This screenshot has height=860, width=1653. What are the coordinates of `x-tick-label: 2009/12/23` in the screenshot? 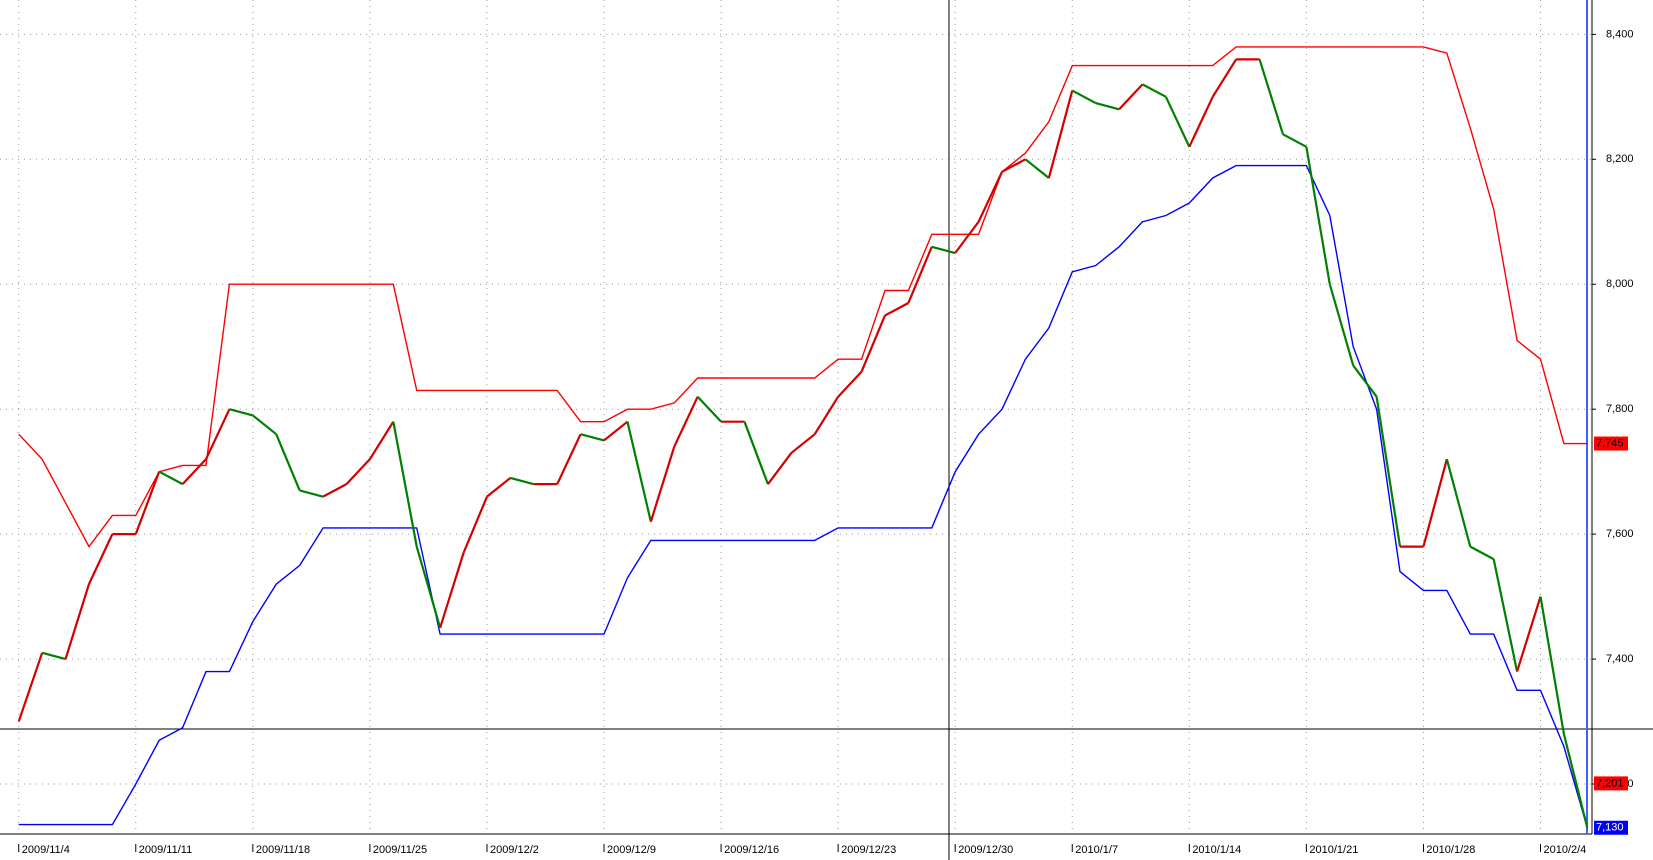 It's located at (868, 850).